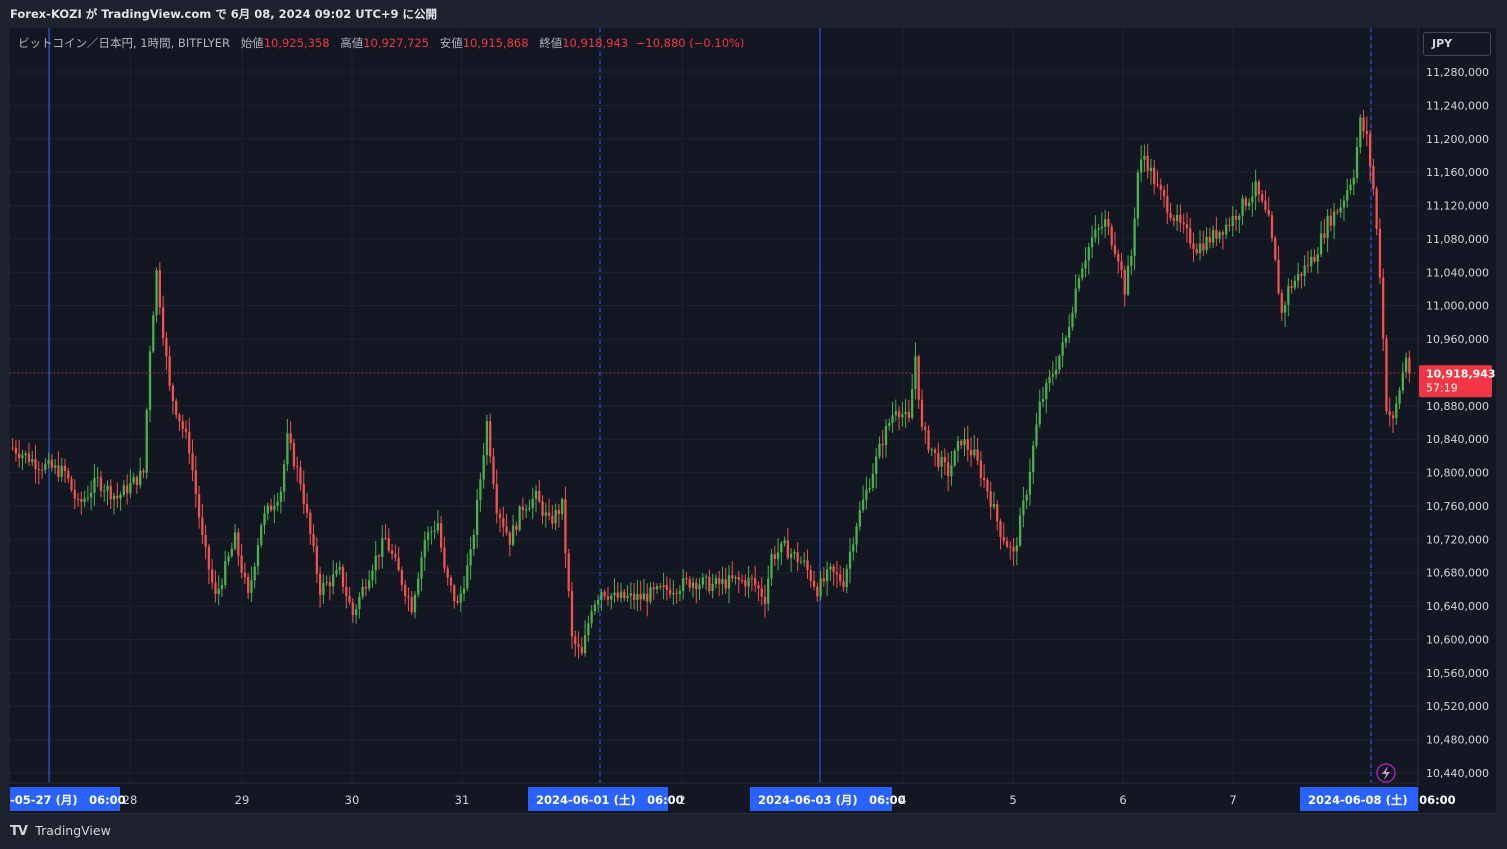 The image size is (1507, 849). I want to click on footer-brand: TV TradingView, so click(60, 831).